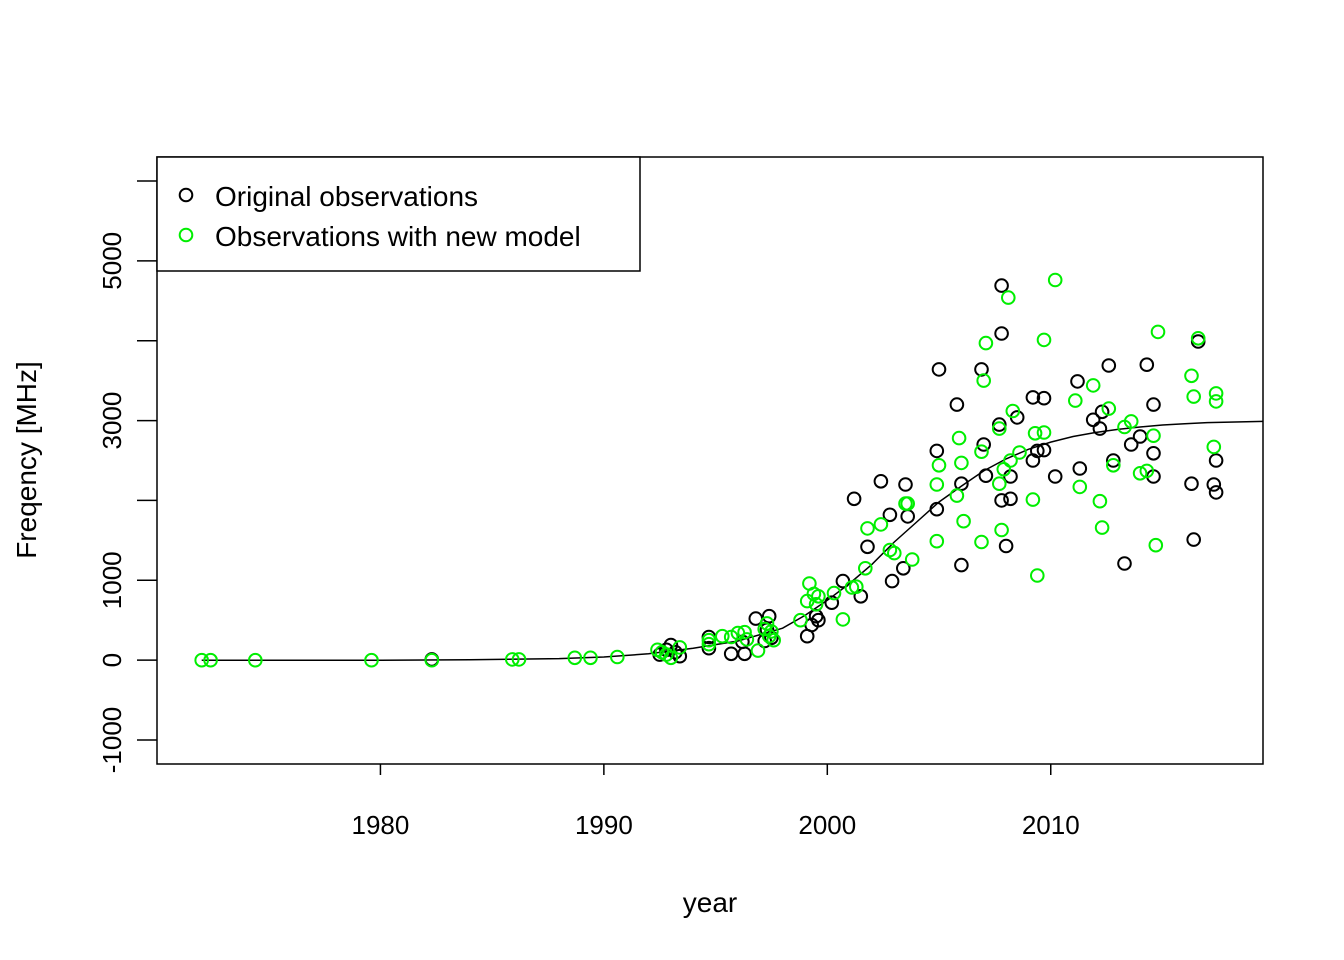 The height and width of the screenshot is (960, 1344). I want to click on x-tick-label: 2010, so click(1051, 825).